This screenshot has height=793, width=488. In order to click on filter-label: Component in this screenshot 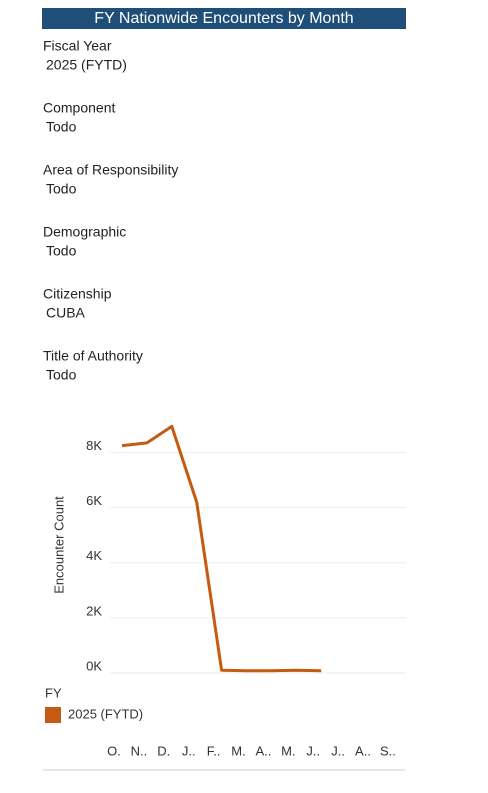, I will do `click(79, 108)`.